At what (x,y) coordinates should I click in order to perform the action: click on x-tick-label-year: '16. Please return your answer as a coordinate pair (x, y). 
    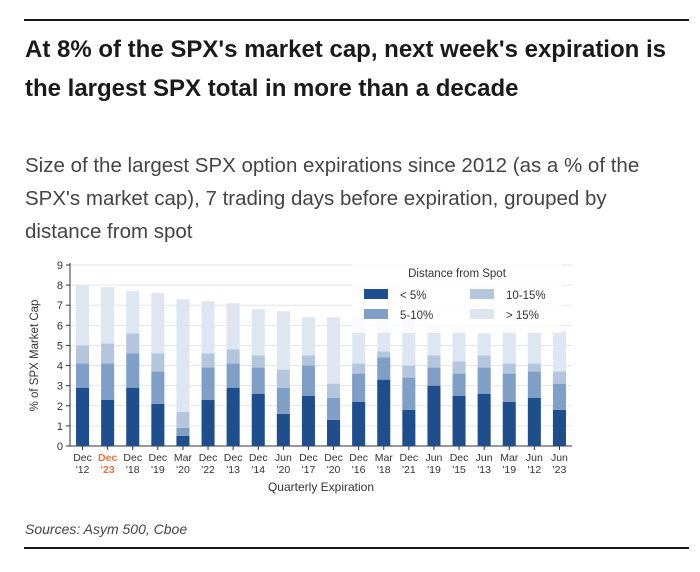
    Looking at the image, I should click on (359, 470).